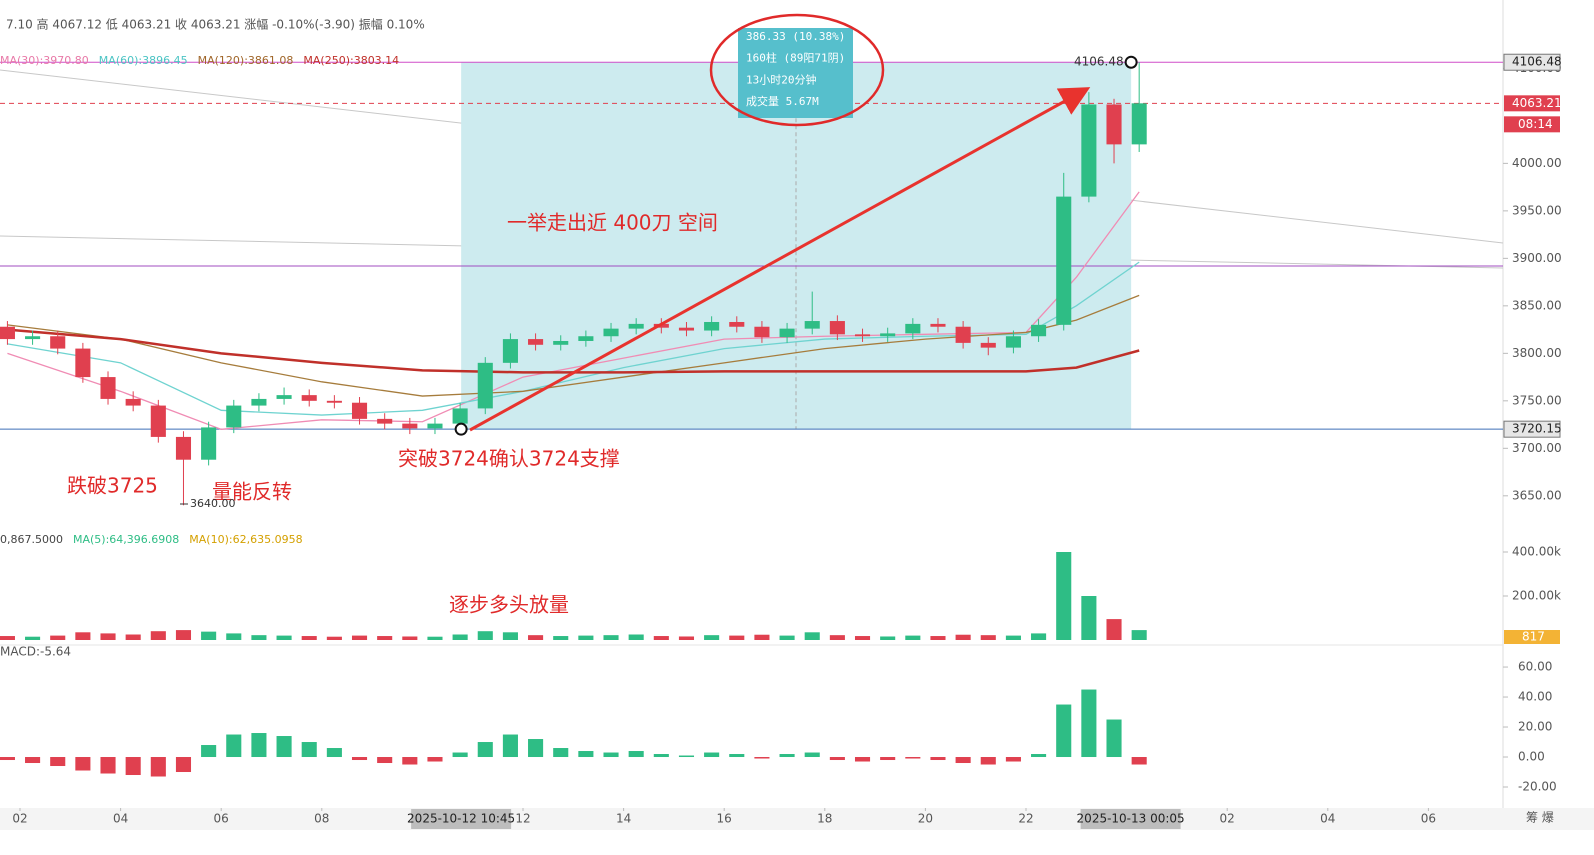  What do you see at coordinates (1537, 400) in the screenshot?
I see `y-tick-label: 3750.00` at bounding box center [1537, 400].